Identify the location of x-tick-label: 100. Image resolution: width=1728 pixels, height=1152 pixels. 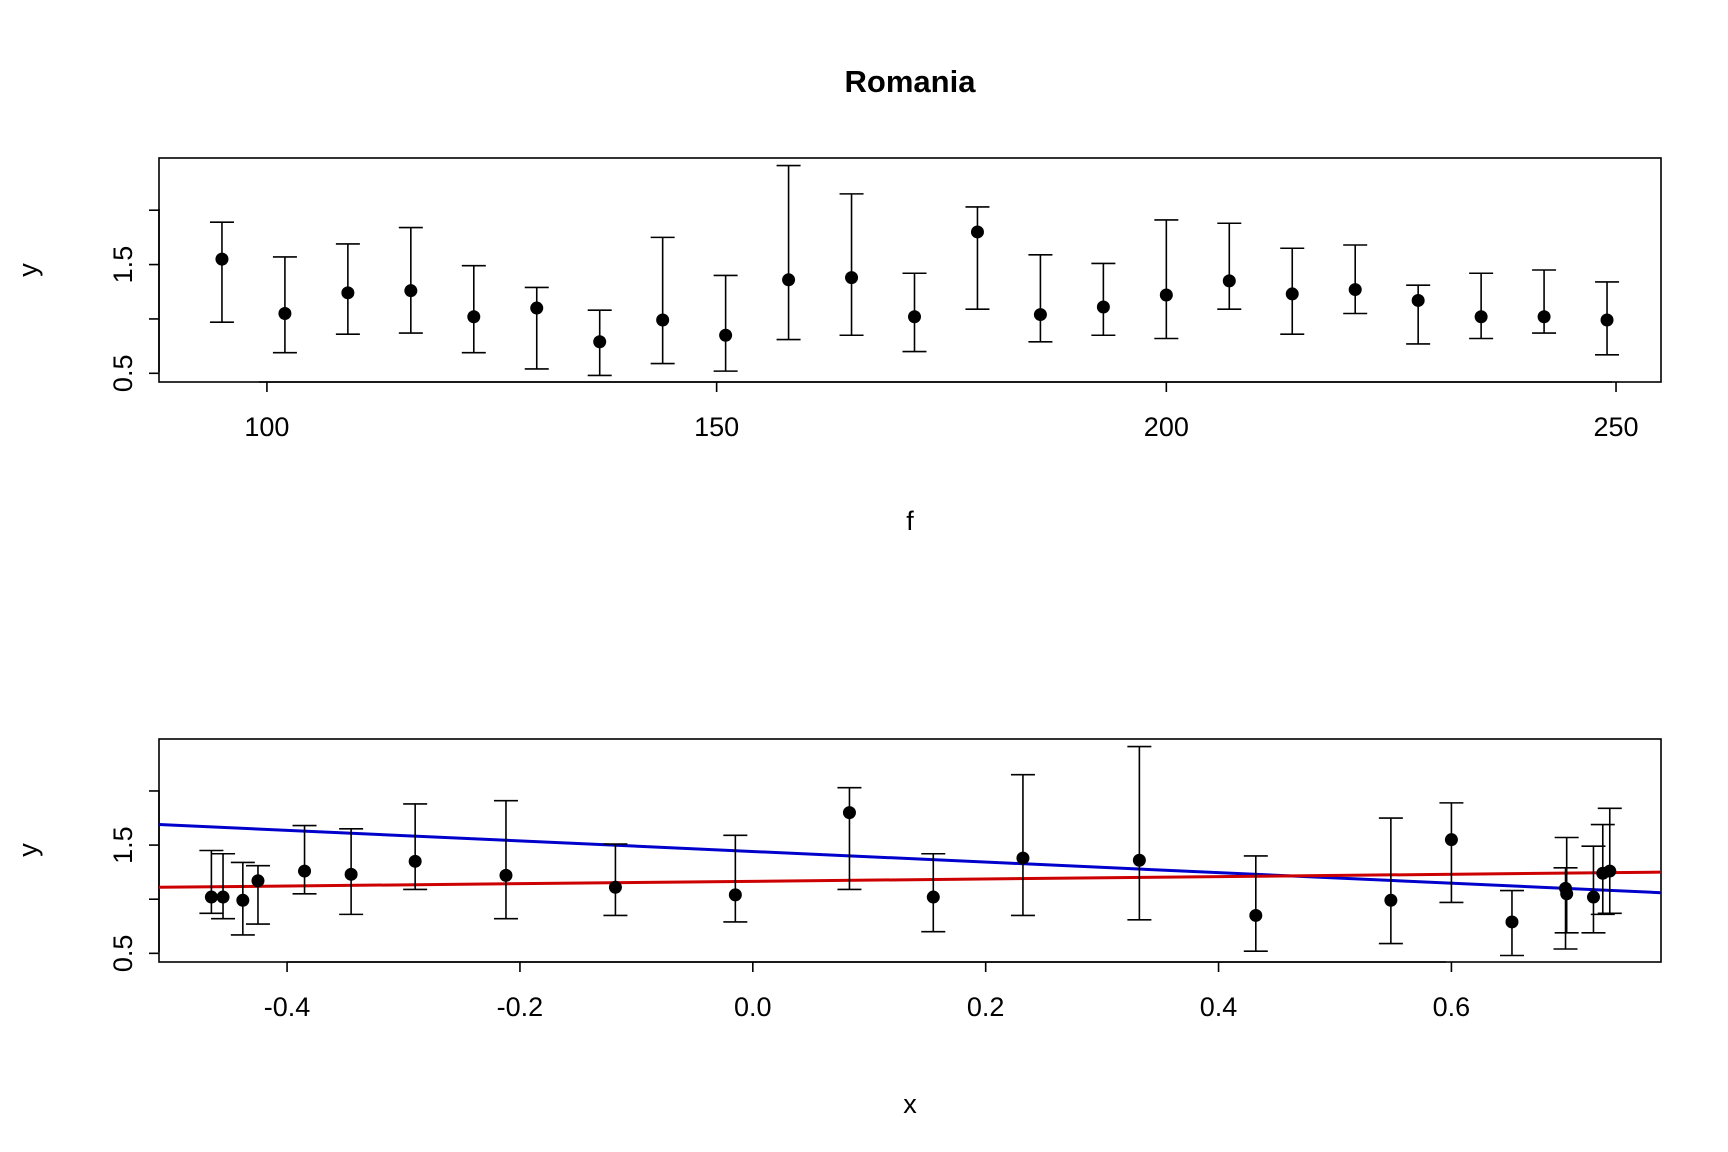
(266, 427).